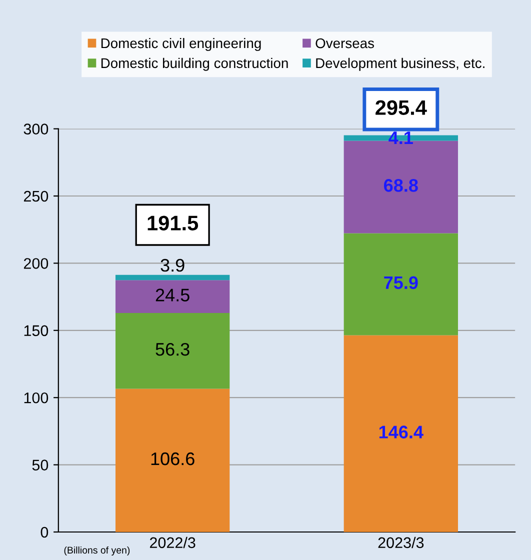 The image size is (531, 560). Describe the element at coordinates (36, 398) in the screenshot. I see `y-tick-label: 100` at that location.